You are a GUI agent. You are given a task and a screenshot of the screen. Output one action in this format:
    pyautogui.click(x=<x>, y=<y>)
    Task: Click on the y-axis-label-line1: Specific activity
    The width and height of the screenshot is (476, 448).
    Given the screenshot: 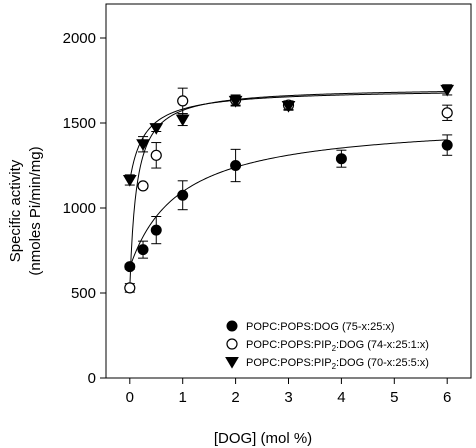 What is the action you would take?
    pyautogui.click(x=15, y=210)
    